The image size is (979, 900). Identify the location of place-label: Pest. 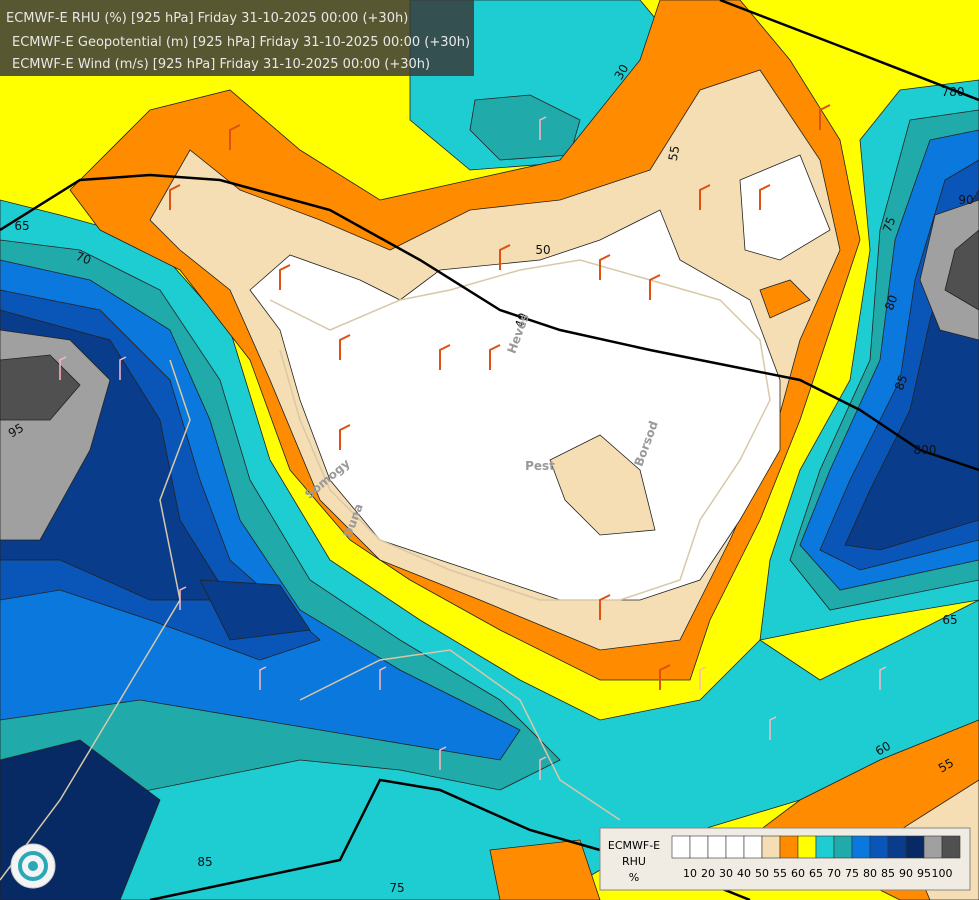
(540, 466).